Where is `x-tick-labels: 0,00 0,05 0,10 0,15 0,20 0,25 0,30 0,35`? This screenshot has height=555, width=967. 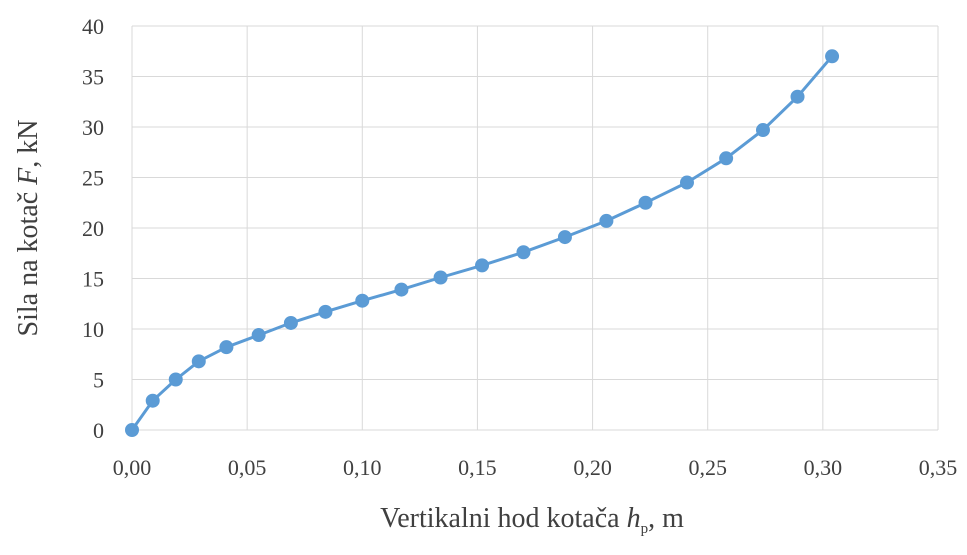
x-tick-labels: 0,00 0,05 0,10 0,15 0,20 0,25 0,30 0,35 is located at coordinates (535, 467).